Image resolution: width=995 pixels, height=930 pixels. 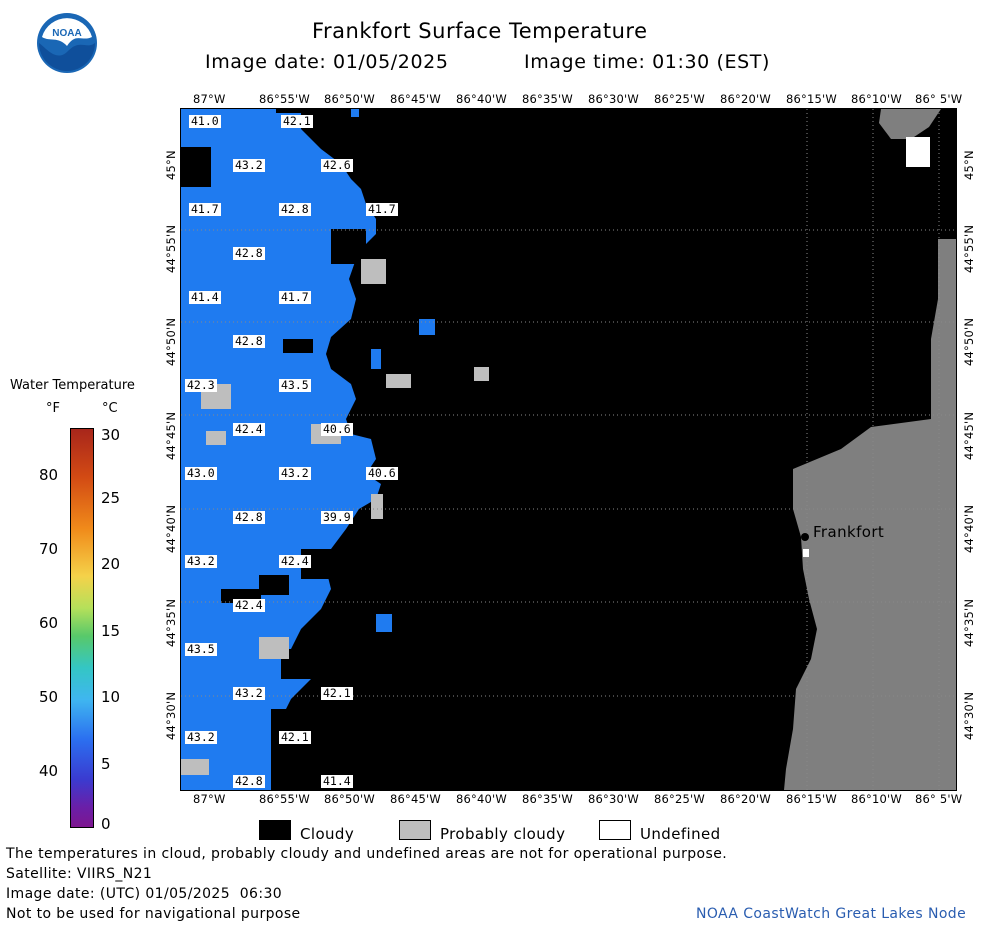 What do you see at coordinates (171, 528) in the screenshot?
I see `latitude-left-tick-4: 44°40'N` at bounding box center [171, 528].